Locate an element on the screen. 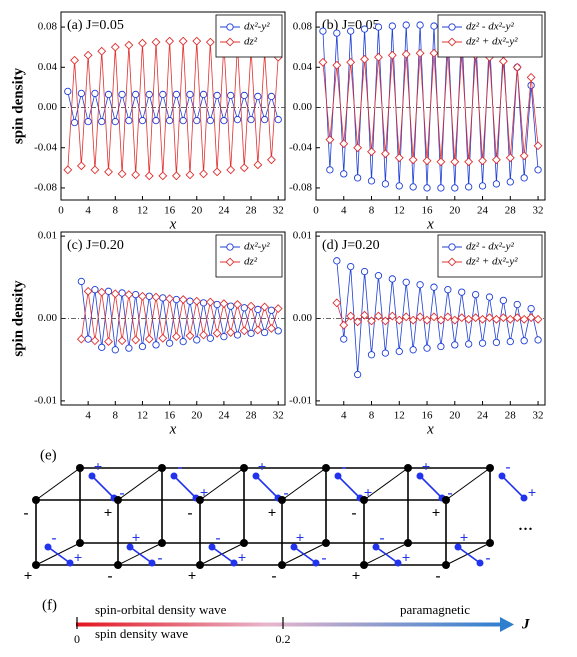 The width and height of the screenshot is (577, 657). y-tick-label: -0.08 is located at coordinates (300, 187).